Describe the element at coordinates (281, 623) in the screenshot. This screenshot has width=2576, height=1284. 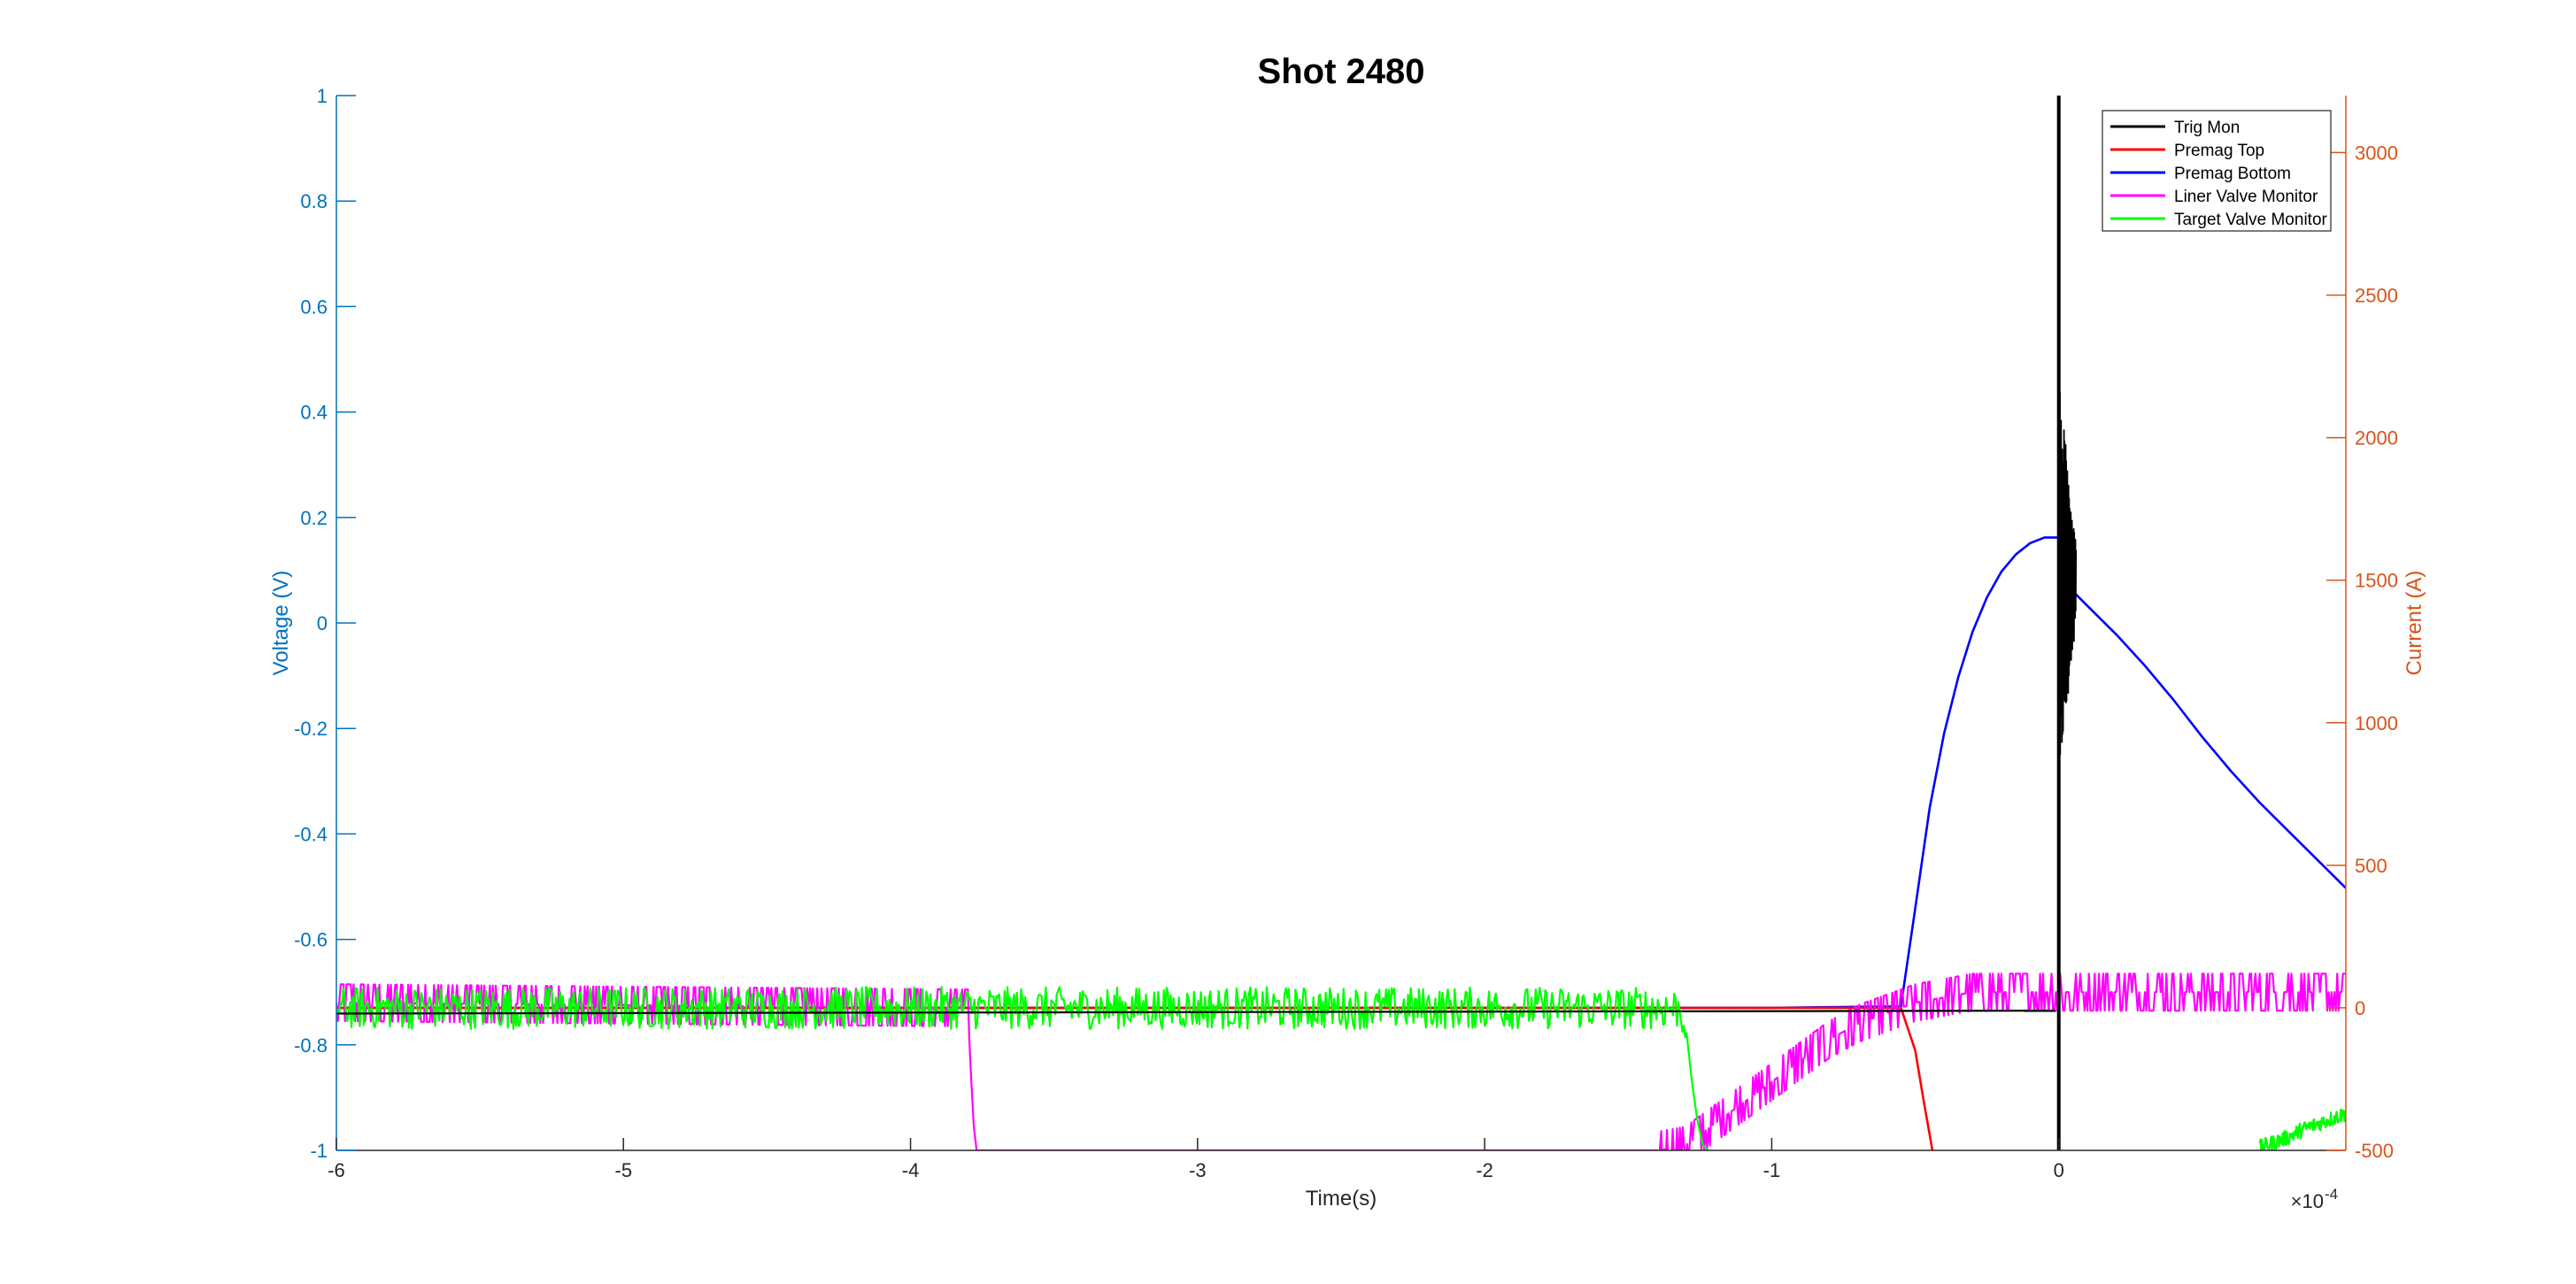
I see `y-left-axis-label: Voltage (V)` at that location.